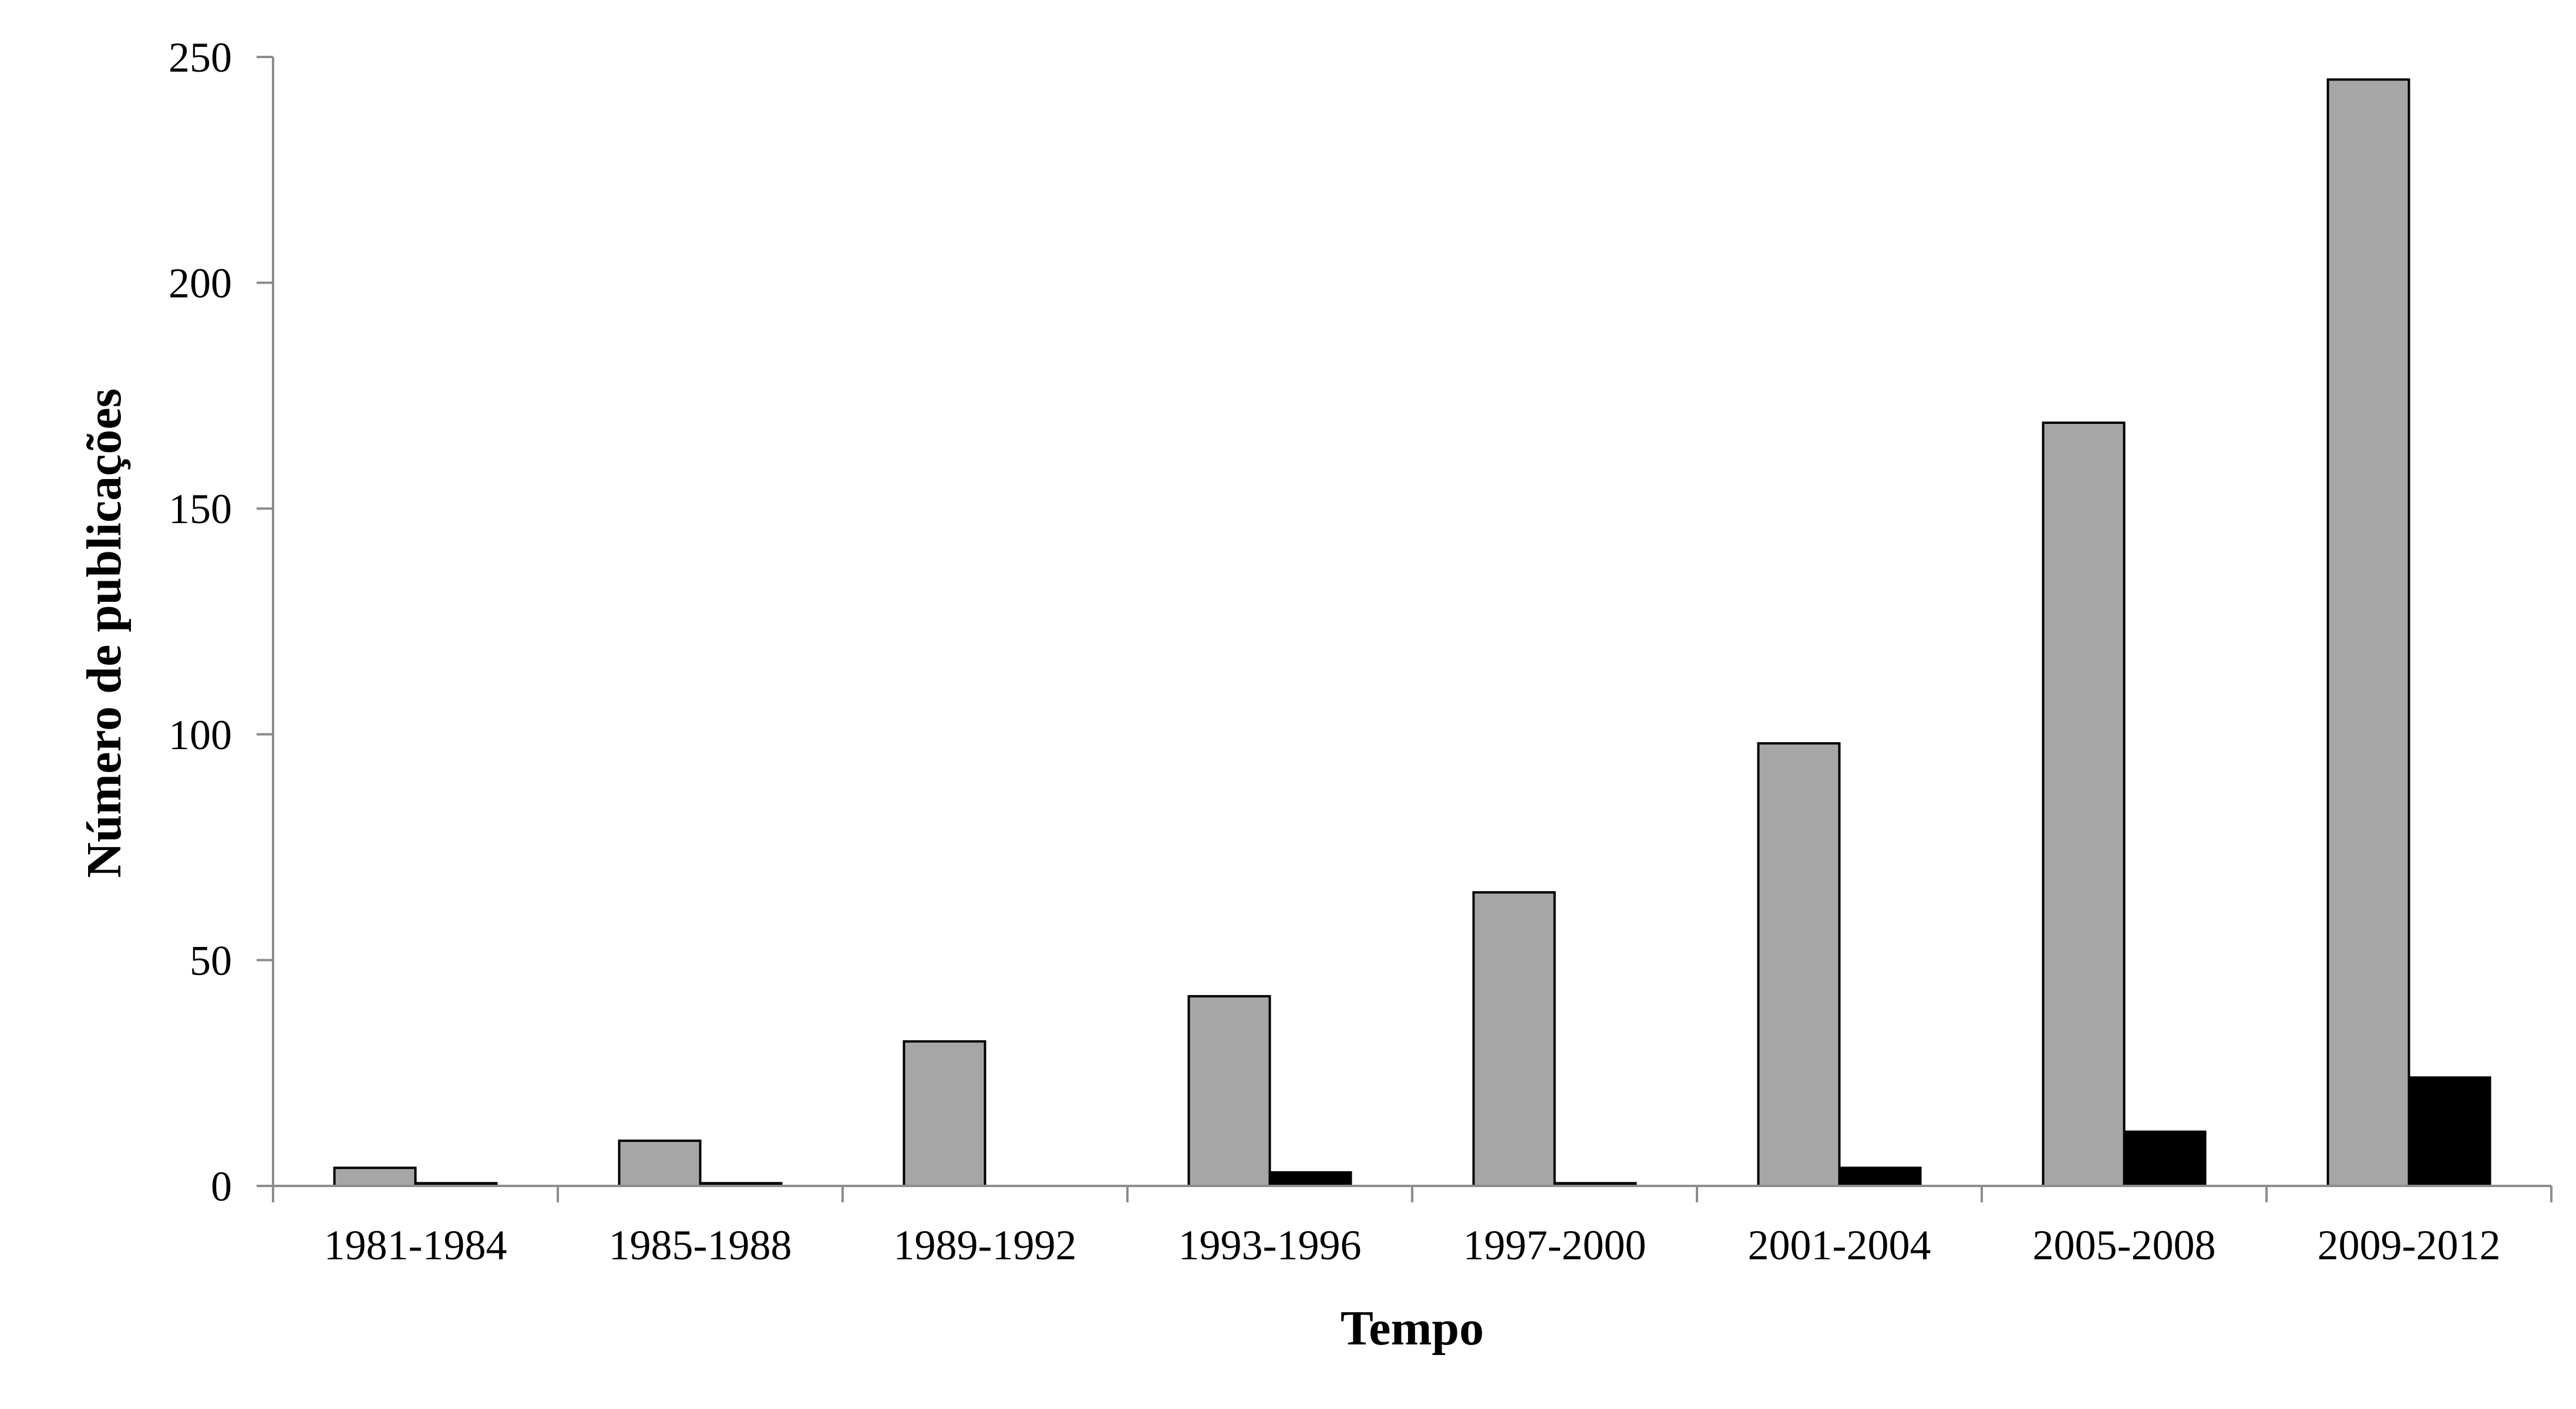 Image resolution: width=2576 pixels, height=1409 pixels. What do you see at coordinates (1554, 1245) in the screenshot?
I see `x-tick-label: 1997-2000` at bounding box center [1554, 1245].